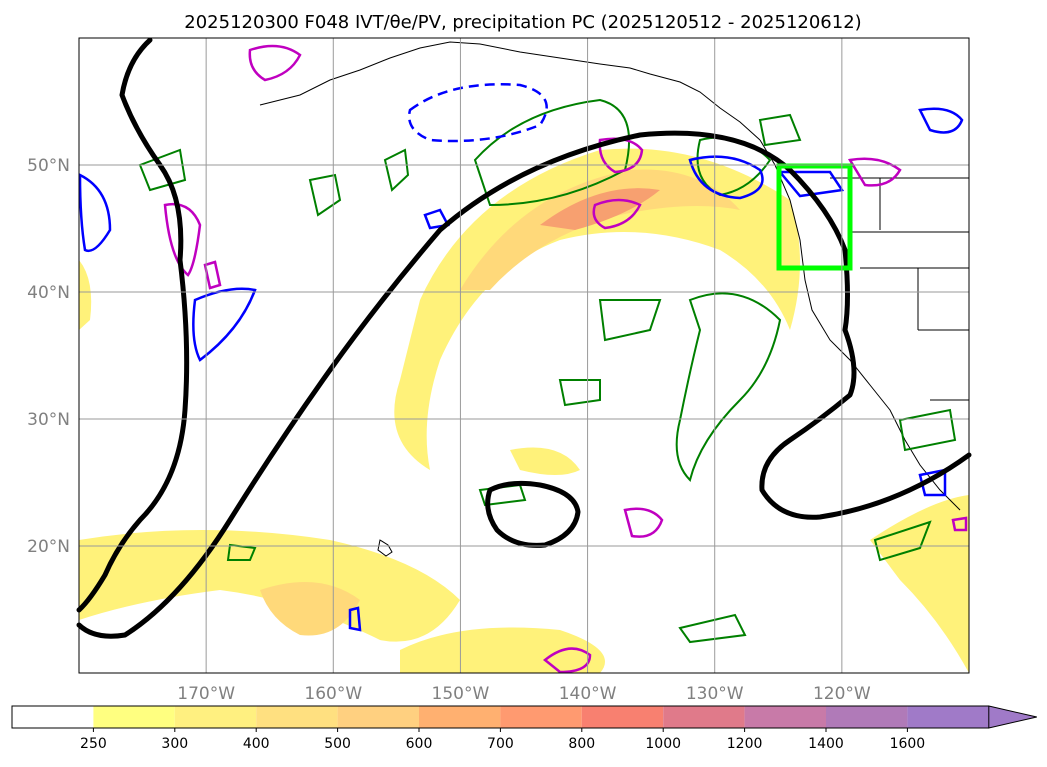  Describe the element at coordinates (48, 547) in the screenshot. I see `lat-tick-label: 20°N` at that location.